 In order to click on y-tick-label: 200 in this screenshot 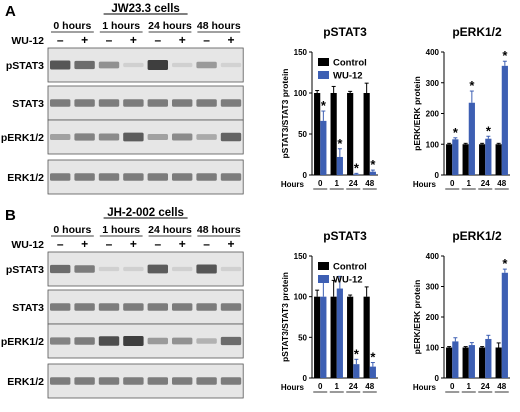, I will do `click(433, 317)`.